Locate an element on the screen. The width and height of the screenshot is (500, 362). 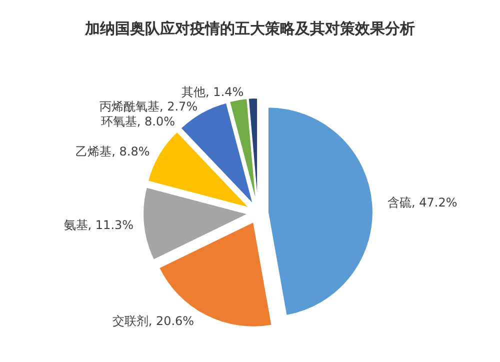
slice-label: 乙烯基, 8.8% is located at coordinates (113, 151).